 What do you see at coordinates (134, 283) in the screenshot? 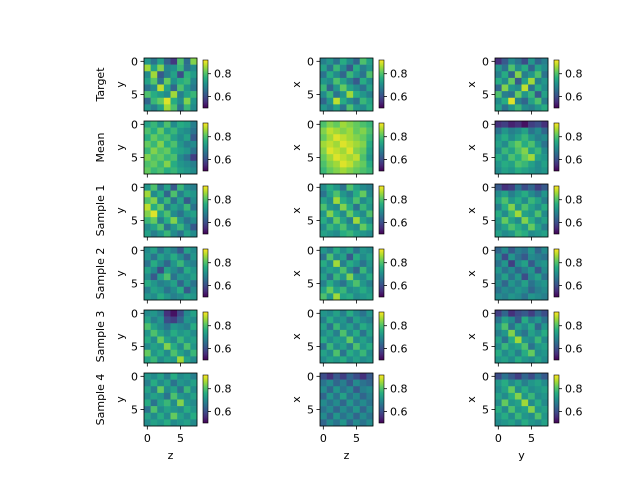
I see `y-tick-label: 5` at bounding box center [134, 283].